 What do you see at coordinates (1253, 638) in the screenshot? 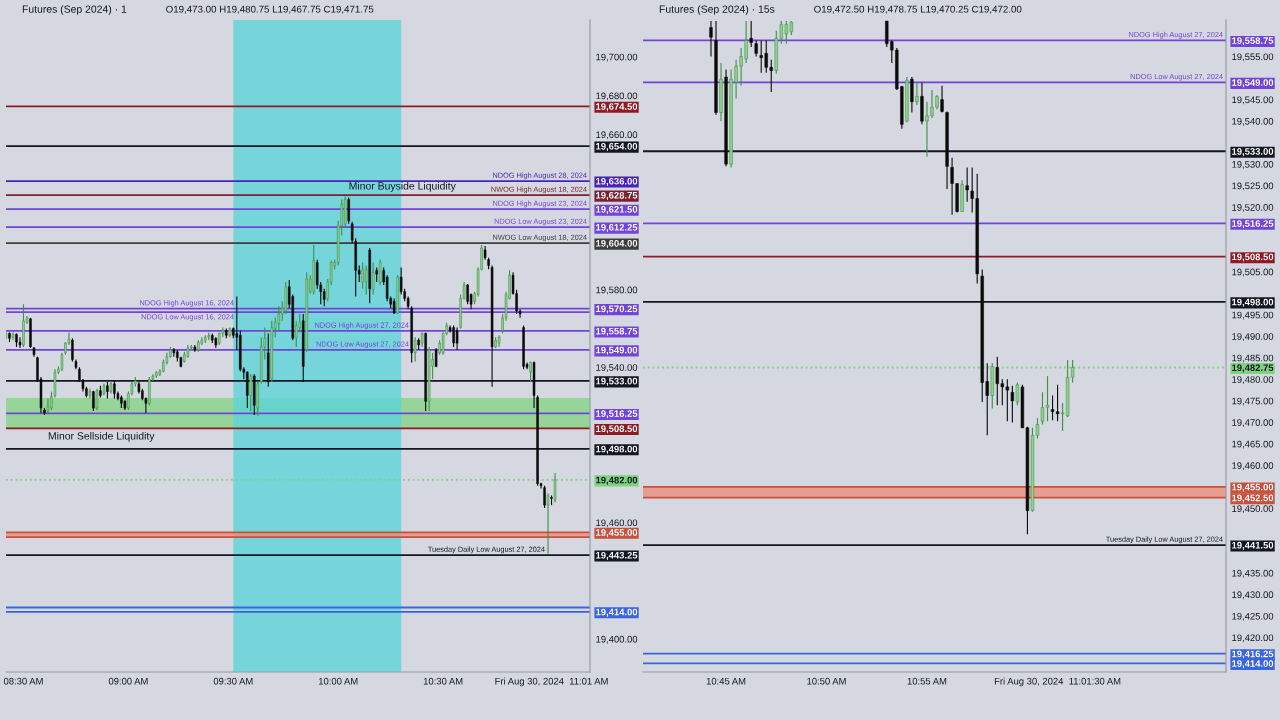
I see `y-tick-label: 19,420.00` at bounding box center [1253, 638].